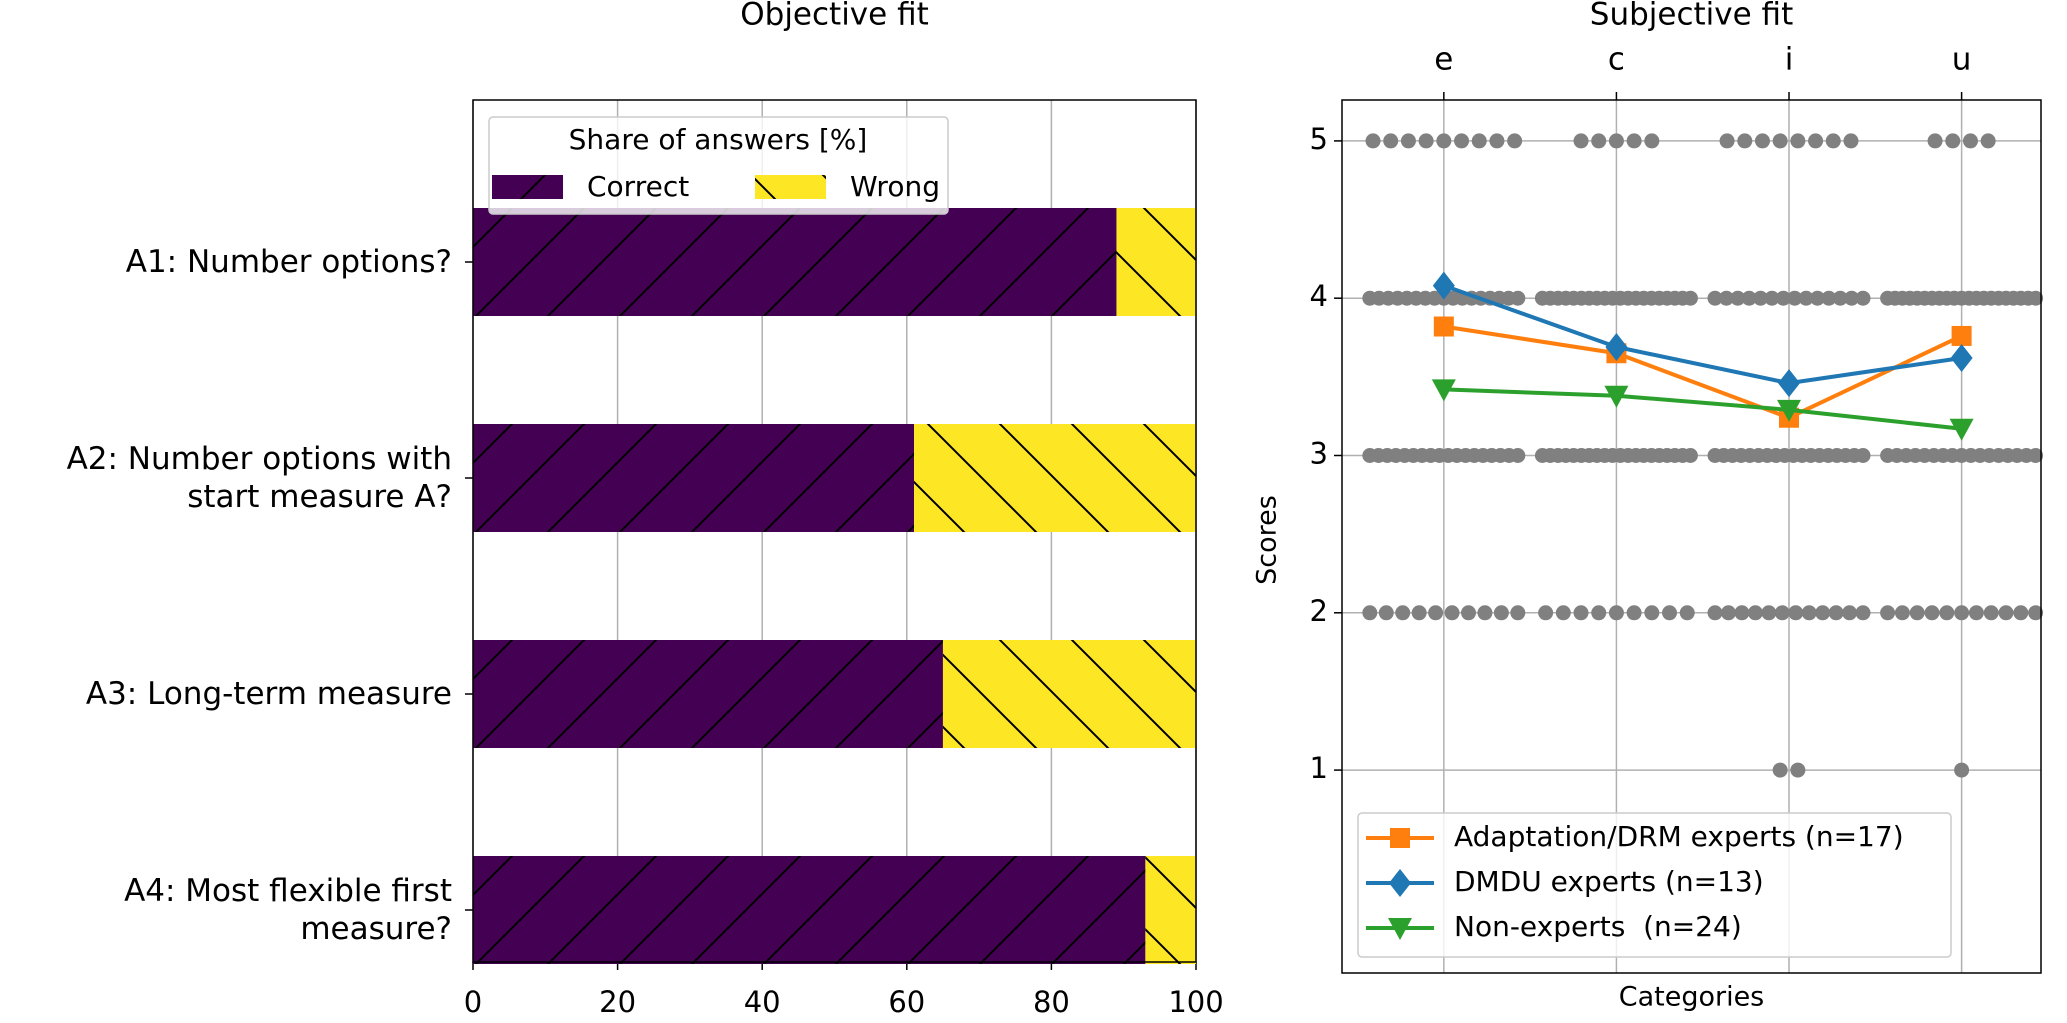 This screenshot has height=1023, width=2067. What do you see at coordinates (718, 139) in the screenshot?
I see `legend-title: Share of answers [%]` at bounding box center [718, 139].